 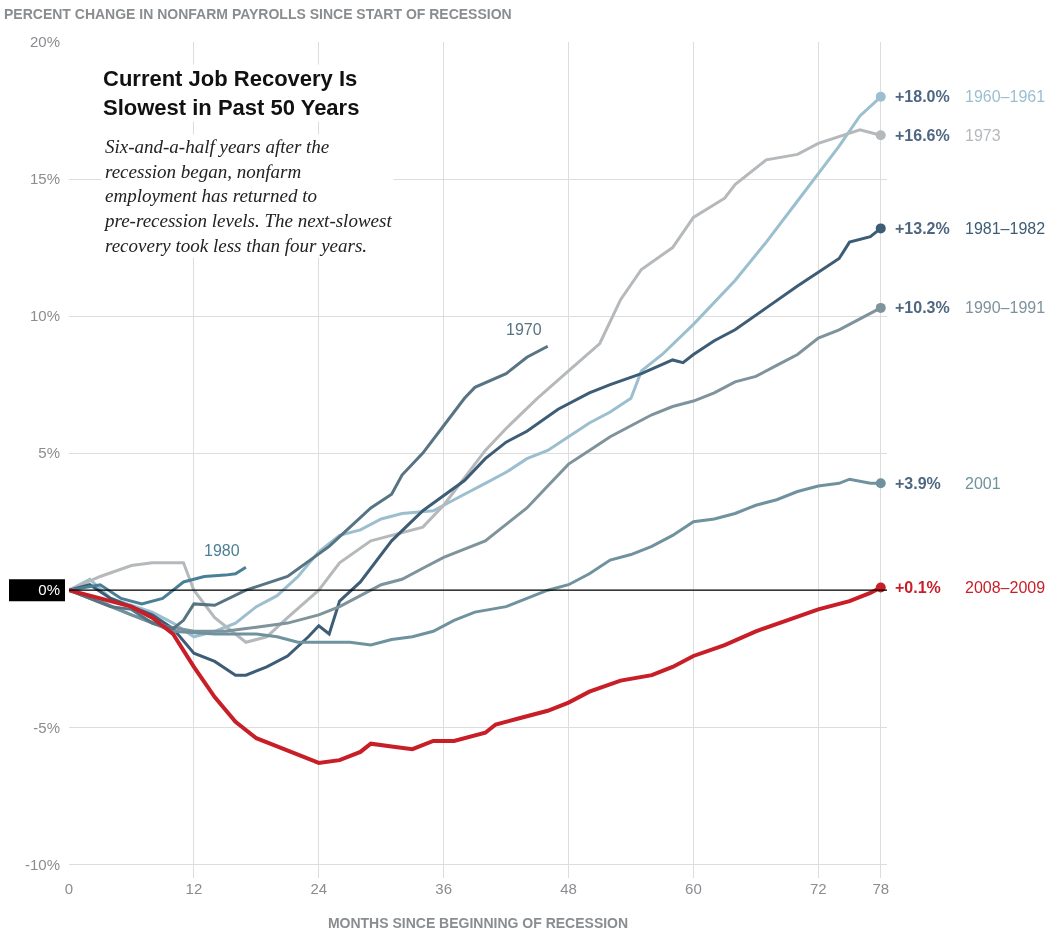 What do you see at coordinates (258, 14) in the screenshot?
I see `y-axis-title: PERCENT CHANGE IN NONFARM PAYROLLS SINCE START OF RECESSION` at bounding box center [258, 14].